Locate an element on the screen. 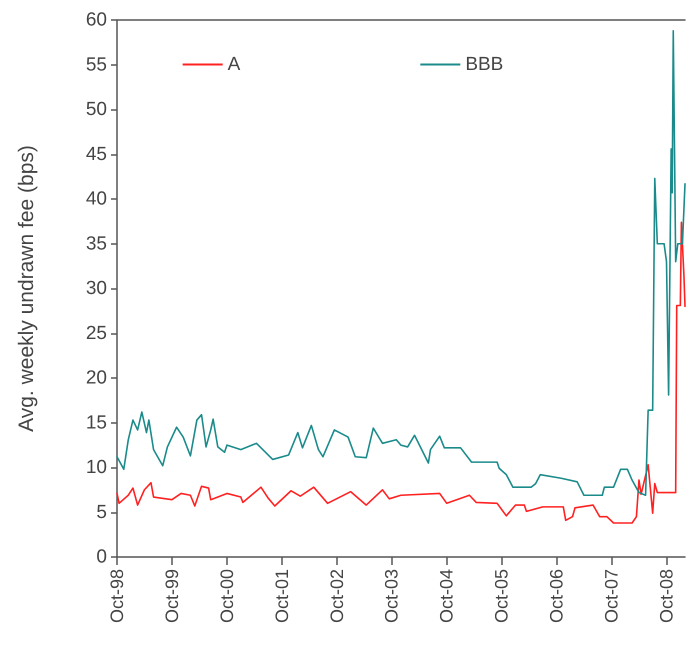 This screenshot has width=686, height=657. y-tick-label: 0 is located at coordinates (101, 557).